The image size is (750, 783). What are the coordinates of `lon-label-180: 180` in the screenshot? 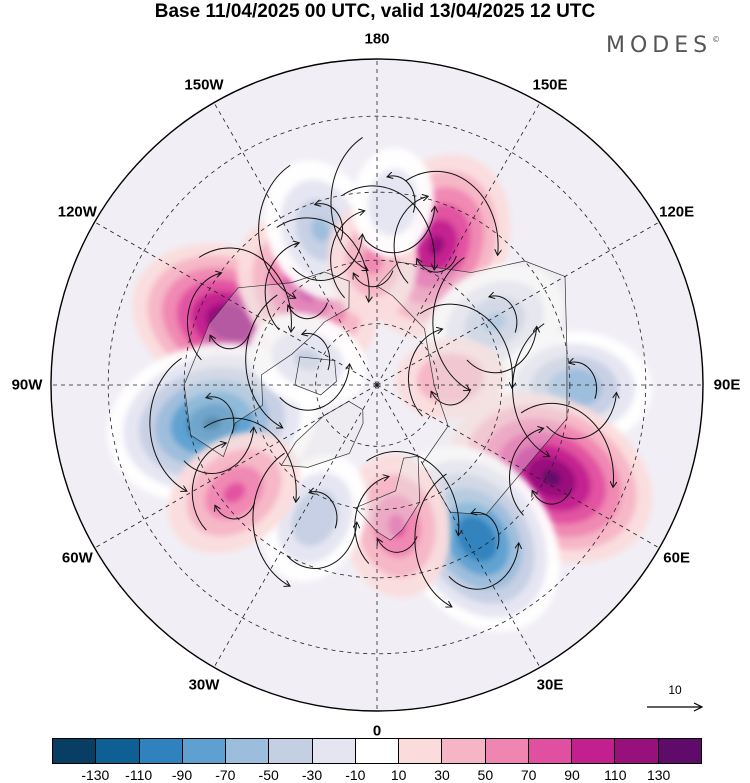 It's located at (377, 39).